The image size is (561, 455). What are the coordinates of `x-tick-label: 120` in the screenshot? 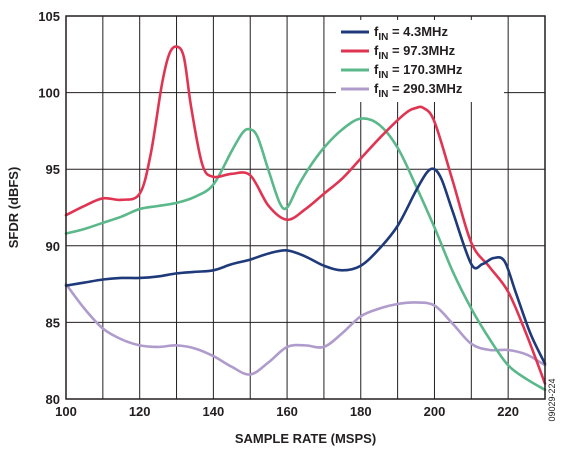 It's located at (140, 411).